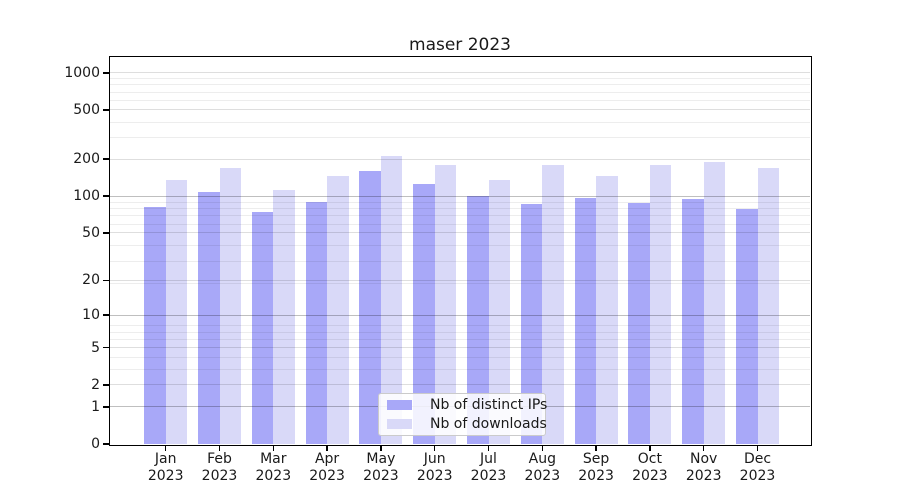 Image resolution: width=900 pixels, height=500 pixels. I want to click on bar-aug-downloads, so click(553, 304).